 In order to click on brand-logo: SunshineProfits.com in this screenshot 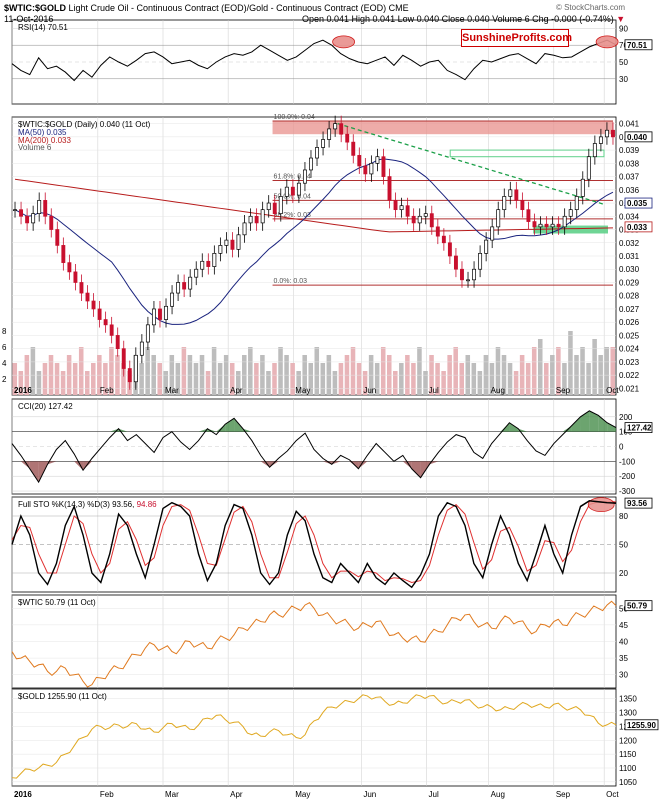, I will do `click(516, 38)`.